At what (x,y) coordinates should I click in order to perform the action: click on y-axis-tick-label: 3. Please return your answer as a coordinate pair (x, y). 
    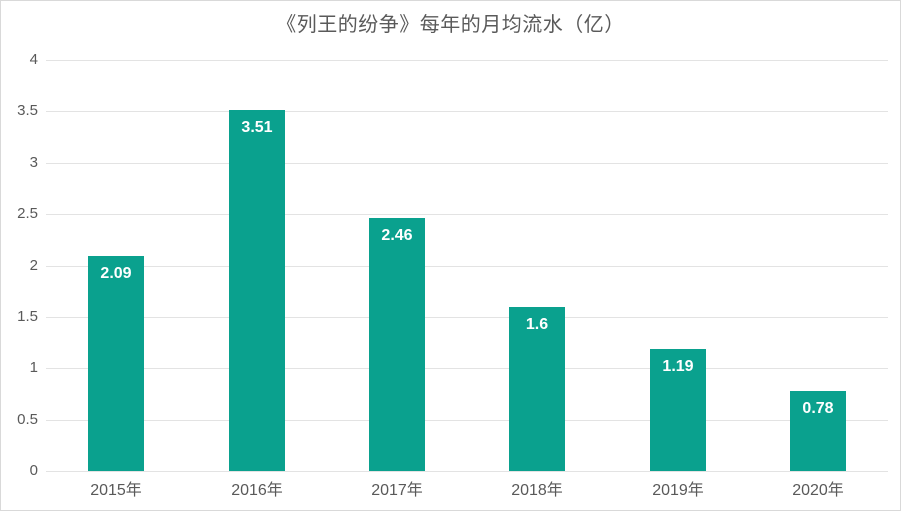
    Looking at the image, I should click on (33, 162).